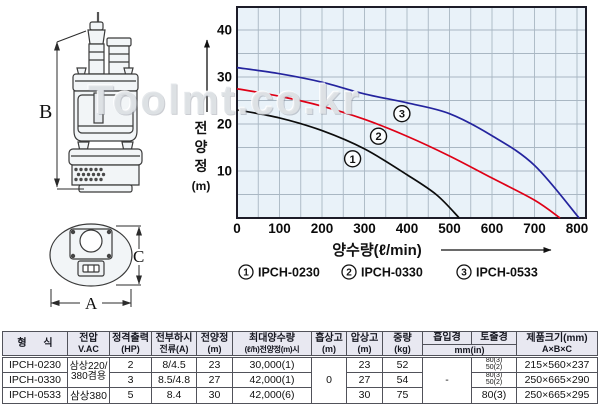 The height and width of the screenshot is (409, 600). What do you see at coordinates (224, 171) in the screenshot?
I see `y-tick-label: 10` at bounding box center [224, 171].